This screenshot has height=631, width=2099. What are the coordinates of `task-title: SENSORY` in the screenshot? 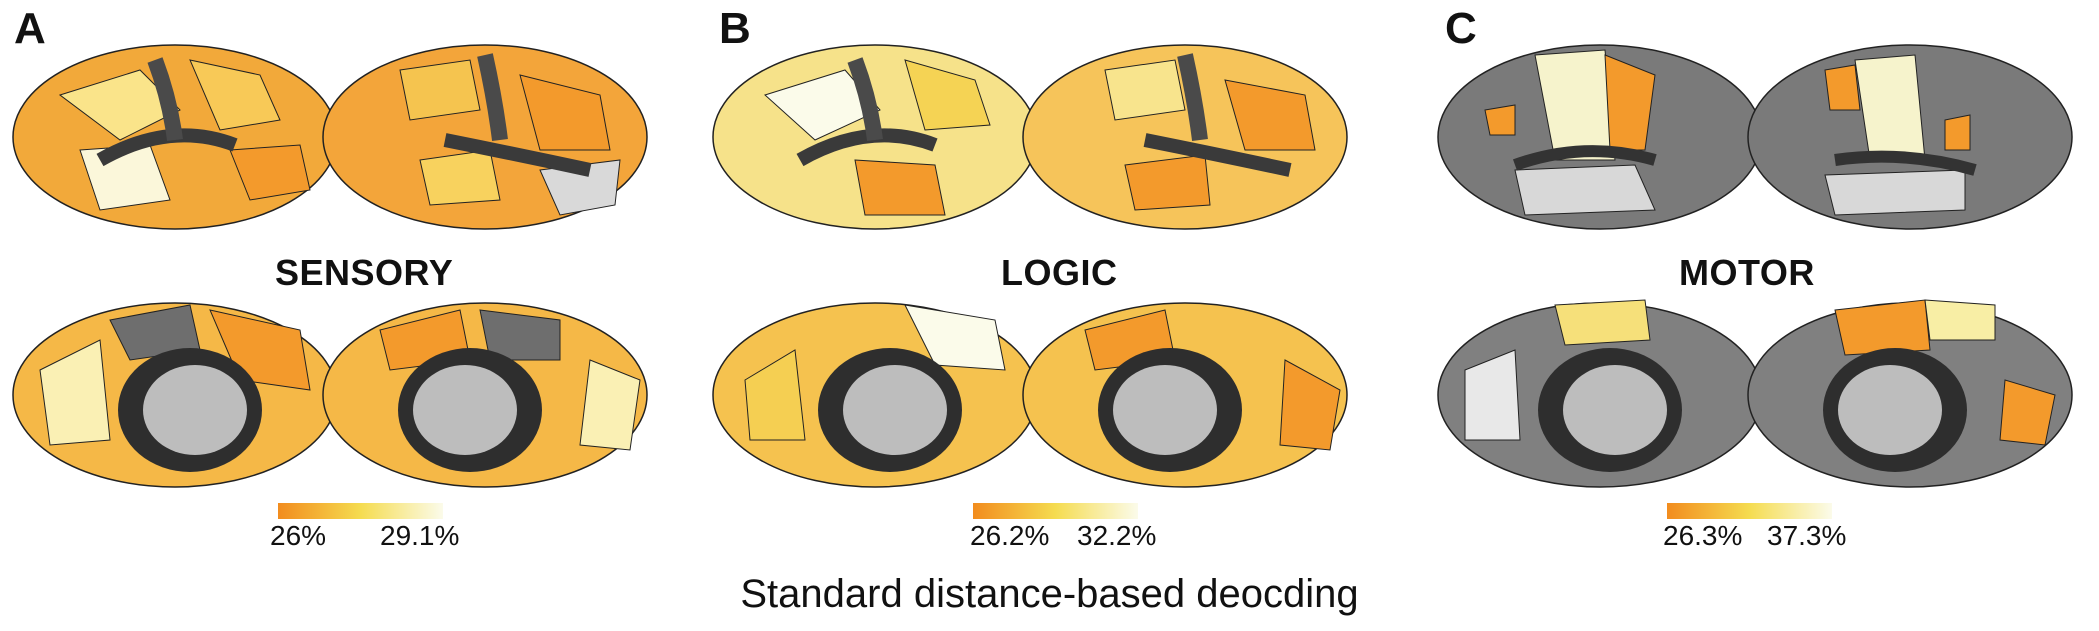 It's located at (364, 272).